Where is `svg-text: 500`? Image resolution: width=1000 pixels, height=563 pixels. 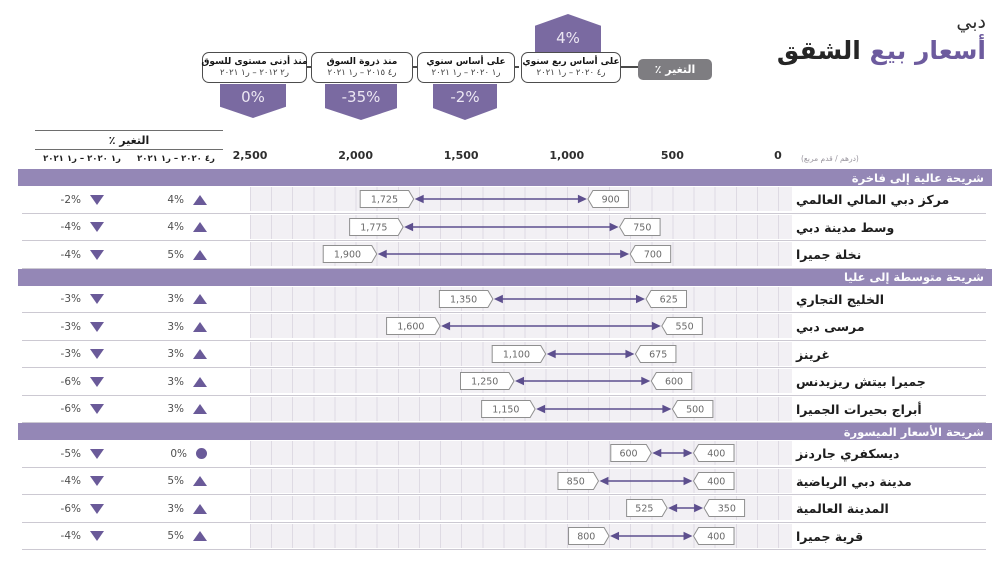 svg-text: 500 is located at coordinates (695, 409).